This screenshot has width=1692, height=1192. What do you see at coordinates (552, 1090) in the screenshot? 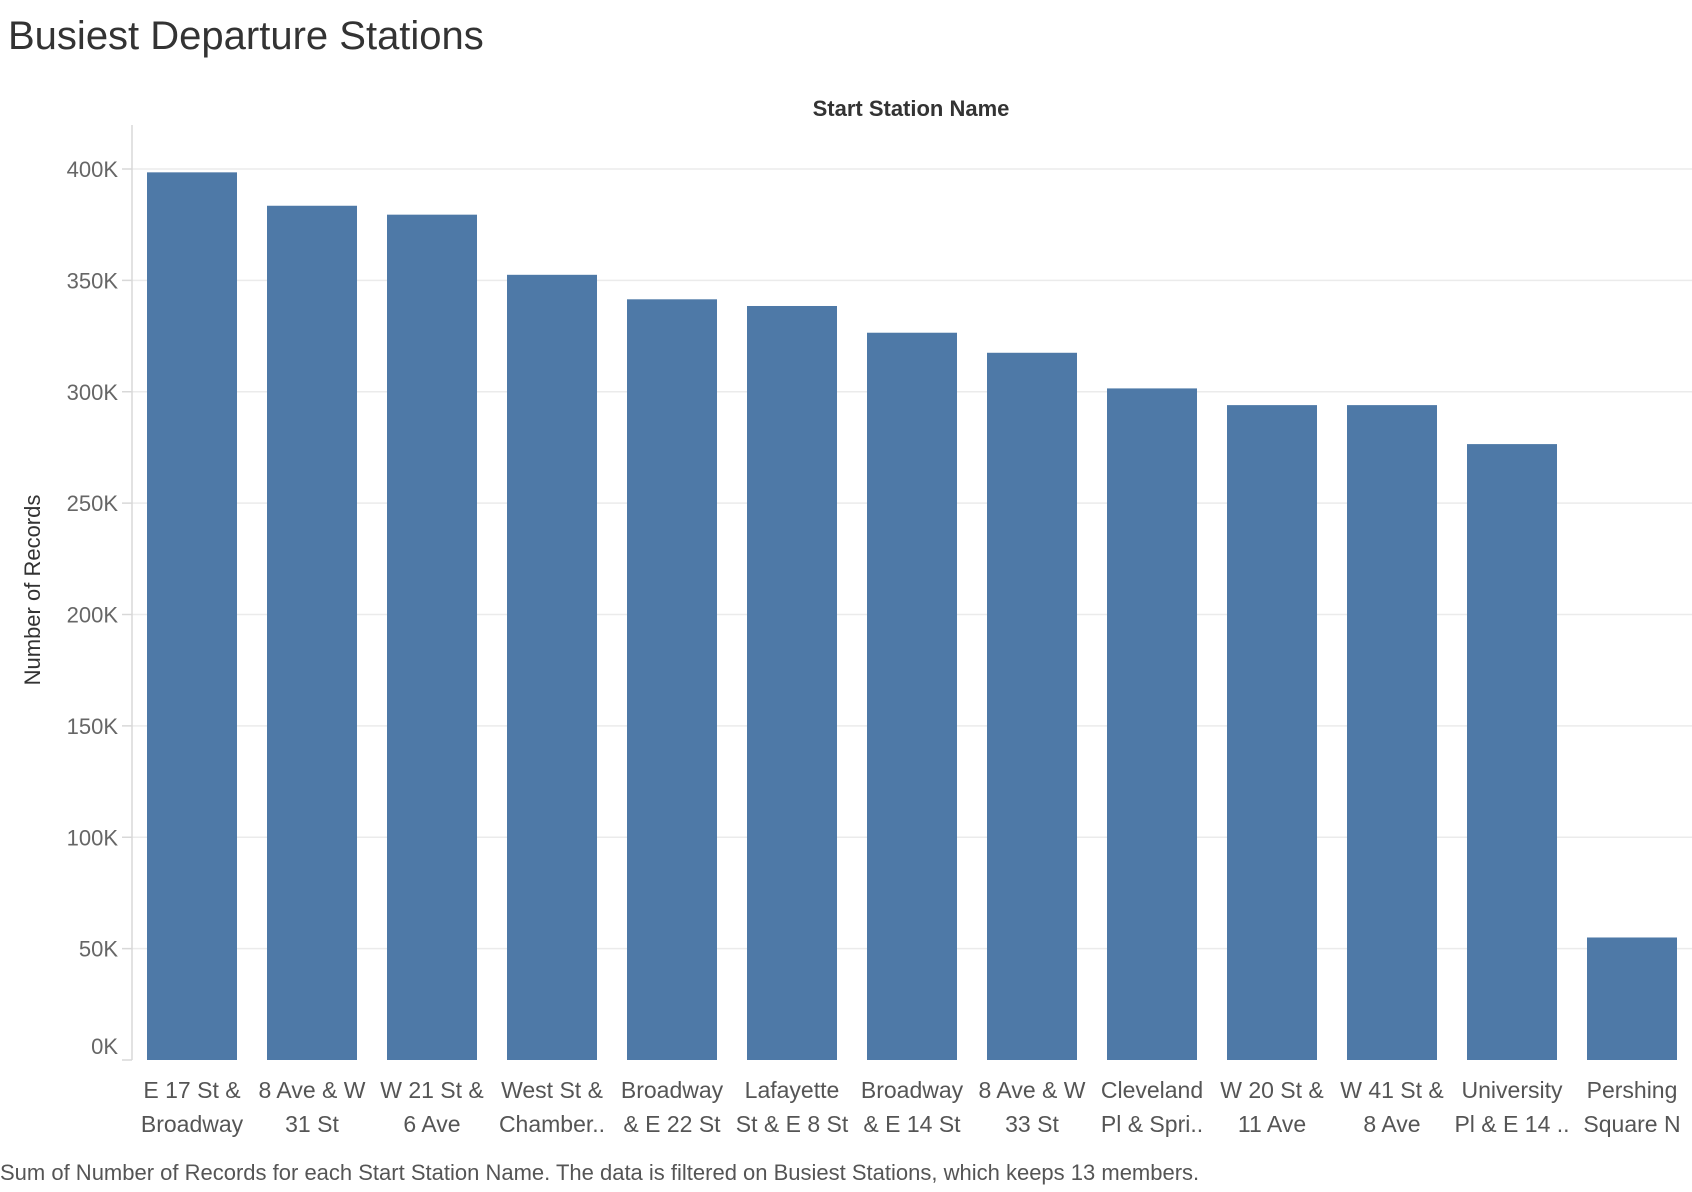
I see `x-tick-label: West St &` at bounding box center [552, 1090].